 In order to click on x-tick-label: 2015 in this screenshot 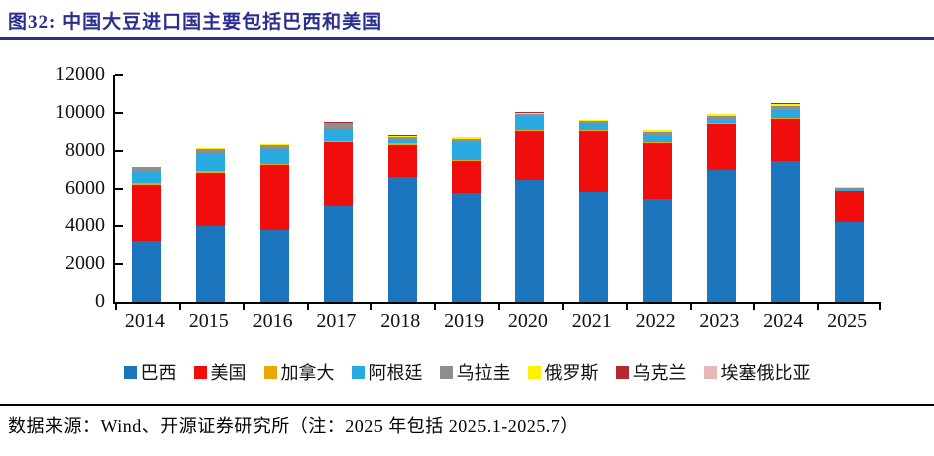, I will do `click(208, 321)`.